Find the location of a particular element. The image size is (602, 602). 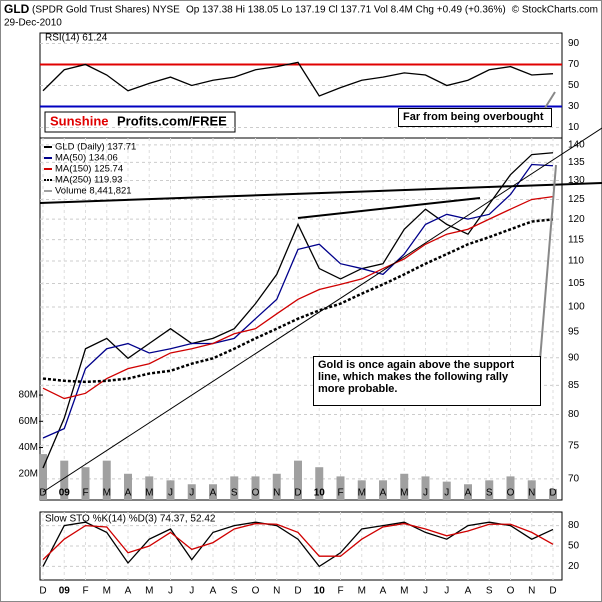

y-tick-label: 80 is located at coordinates (574, 414).